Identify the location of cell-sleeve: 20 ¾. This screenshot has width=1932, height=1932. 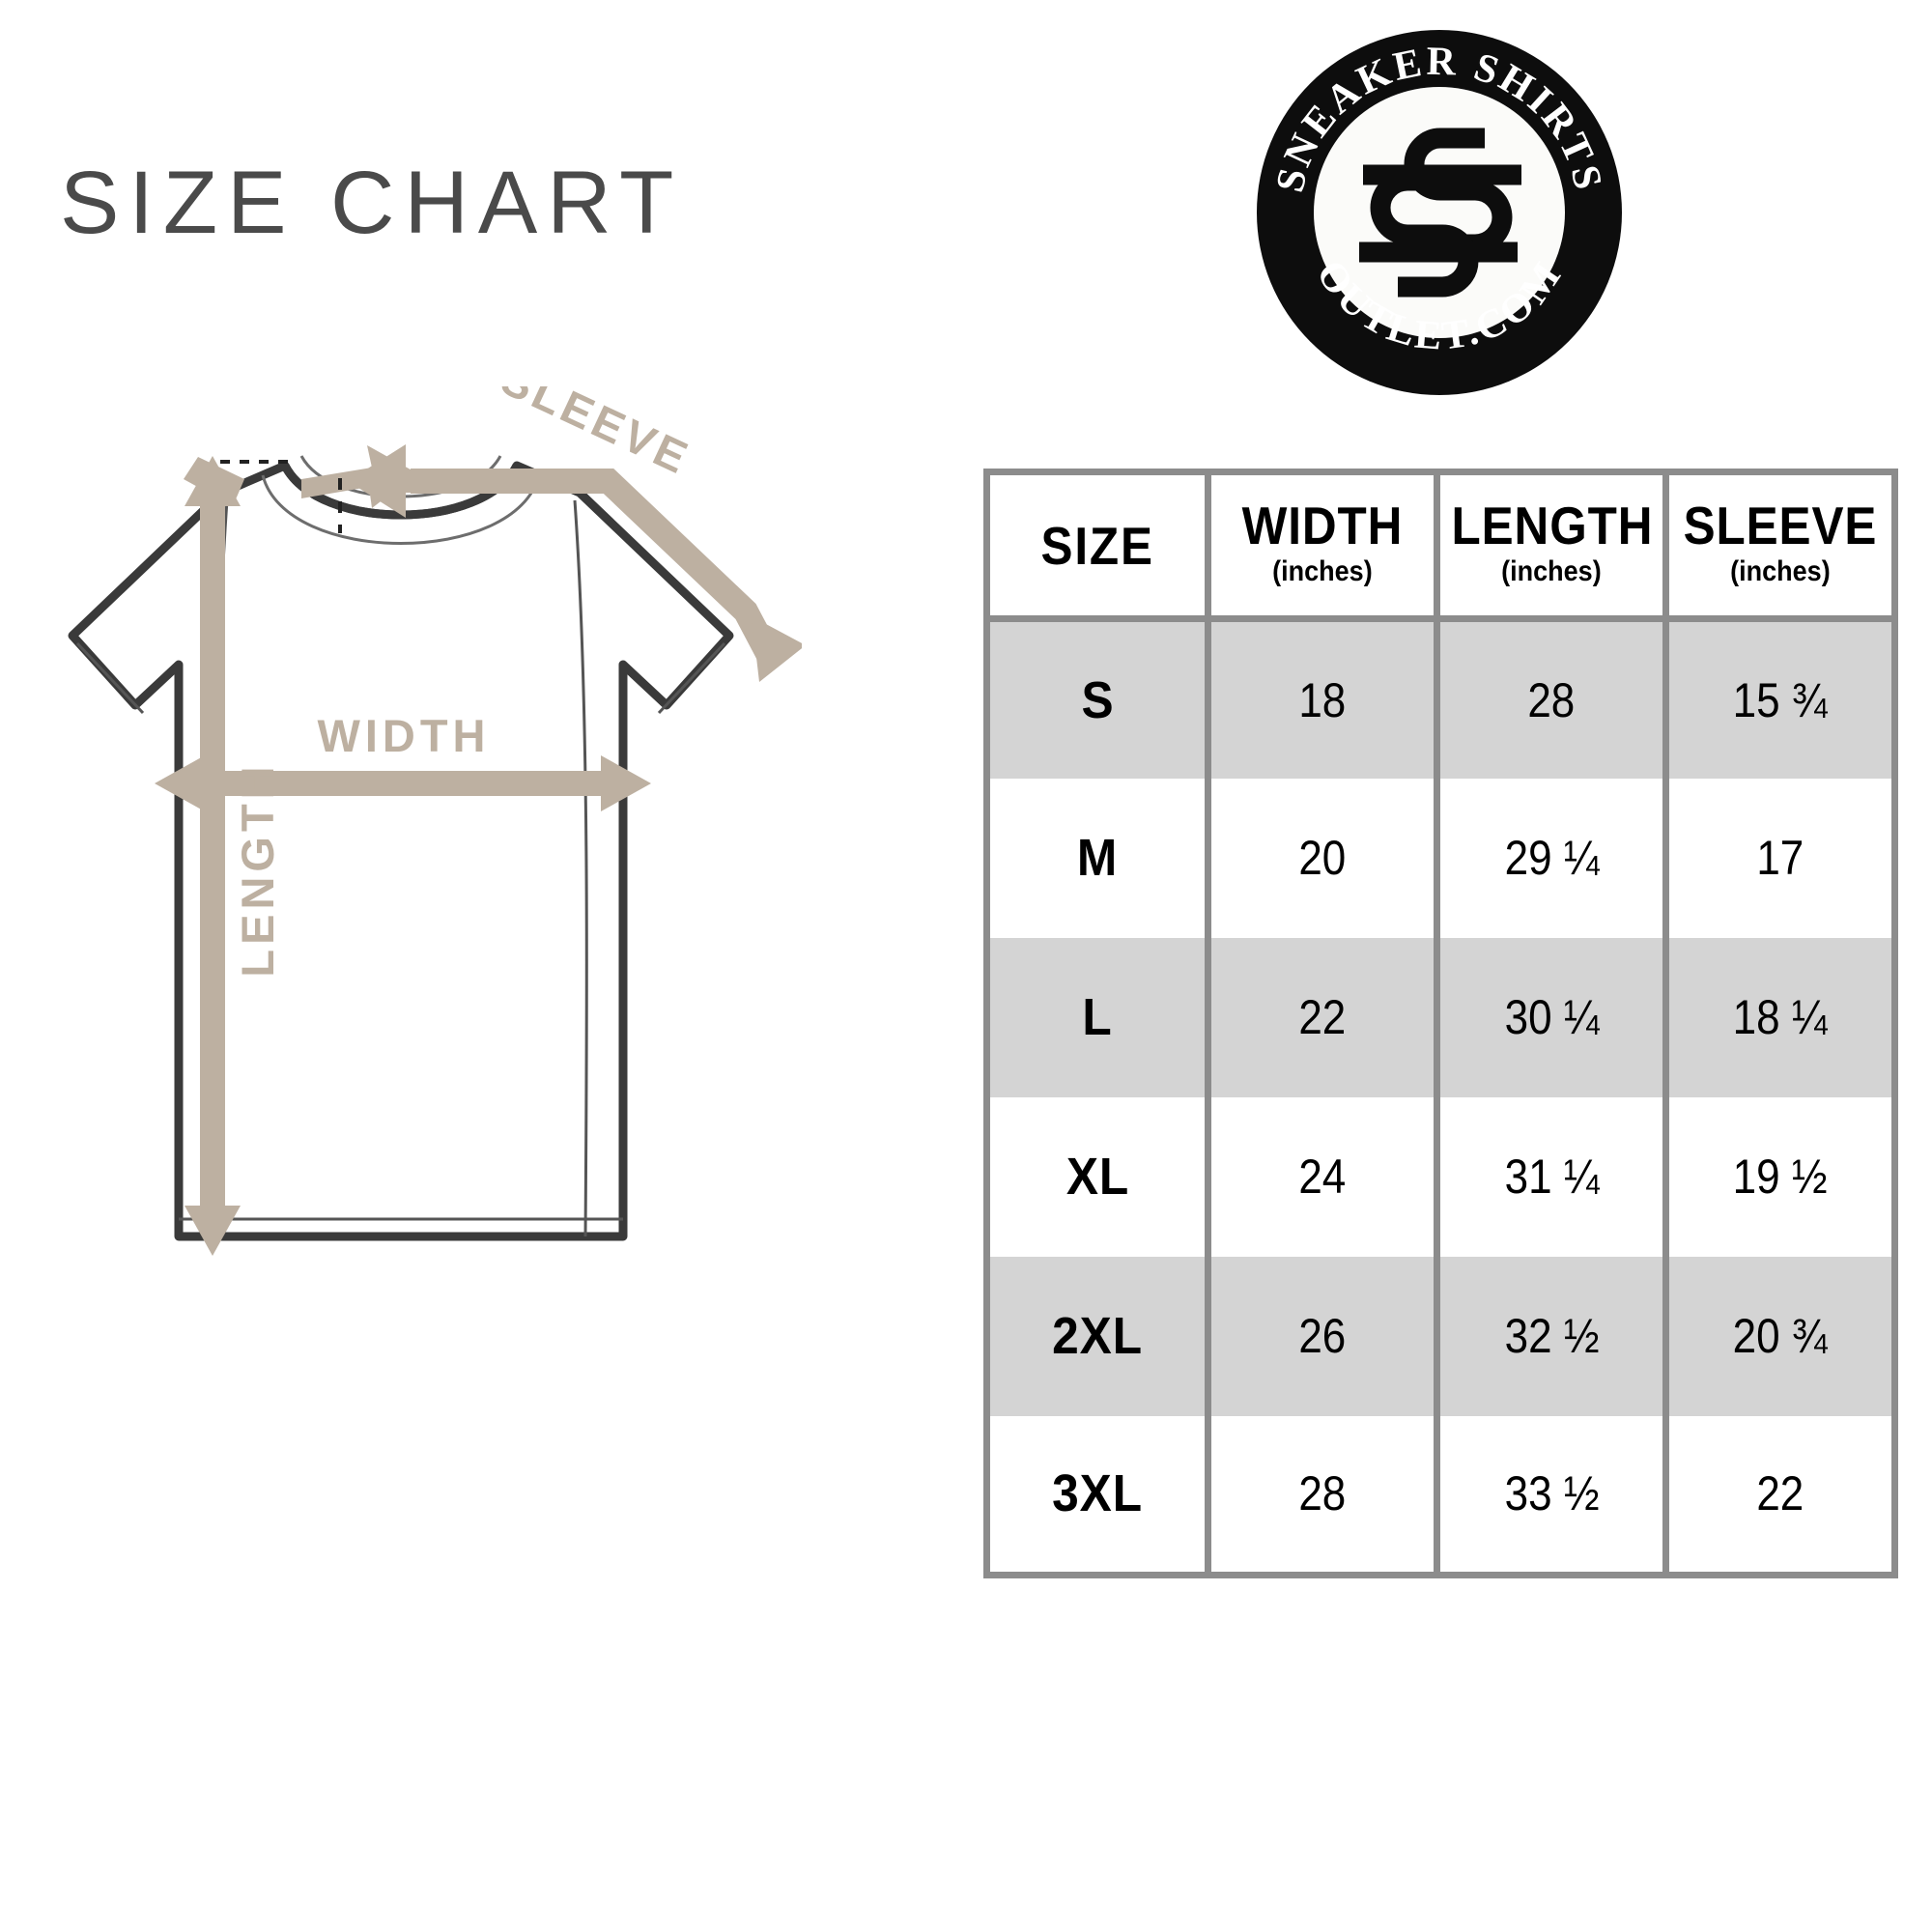
(1778, 1336).